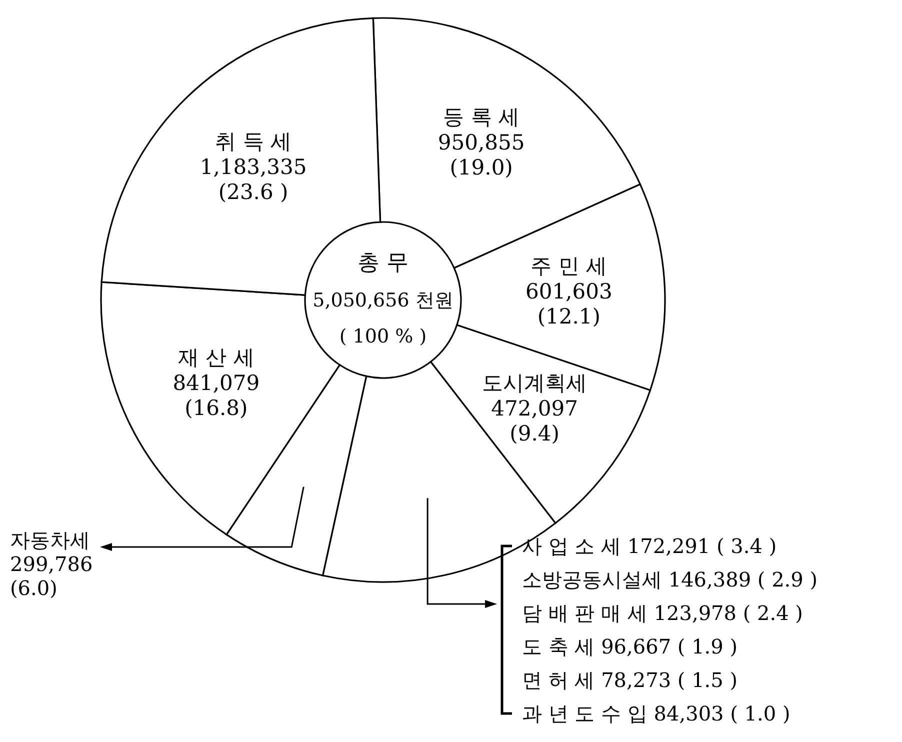 Image resolution: width=902 pixels, height=742 pixels. Describe the element at coordinates (50, 540) in the screenshot. I see `legend-label: 자동차세` at that location.